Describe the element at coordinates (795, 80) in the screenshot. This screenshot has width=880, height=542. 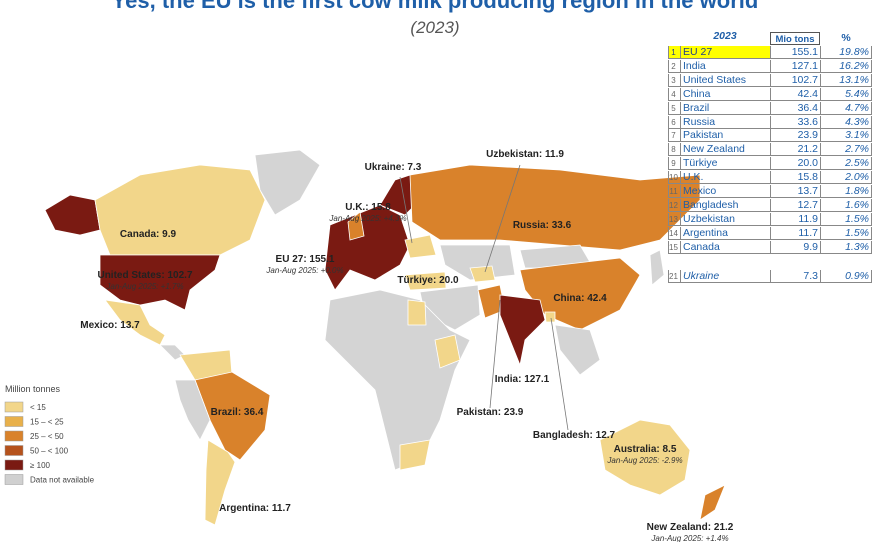
I see `table-cell: 102.7` at that location.